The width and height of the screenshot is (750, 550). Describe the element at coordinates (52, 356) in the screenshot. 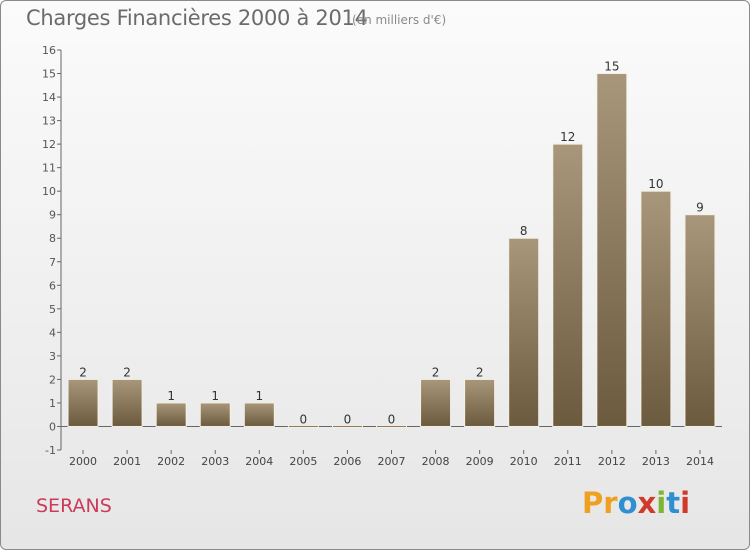

I see `y-tick-label: 3` at that location.